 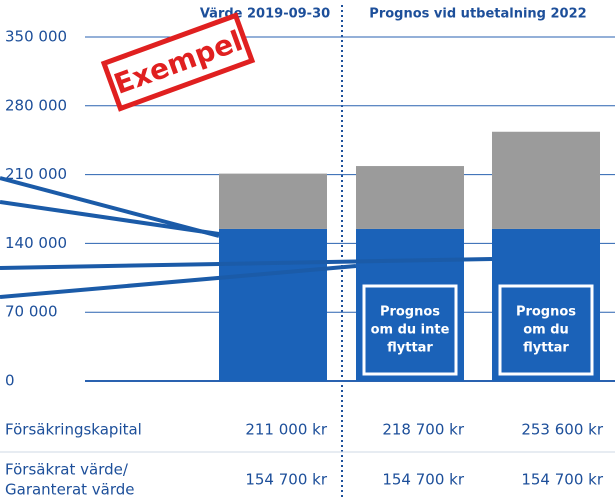 I want to click on y-tick-label: 280 000, so click(x=36, y=105).